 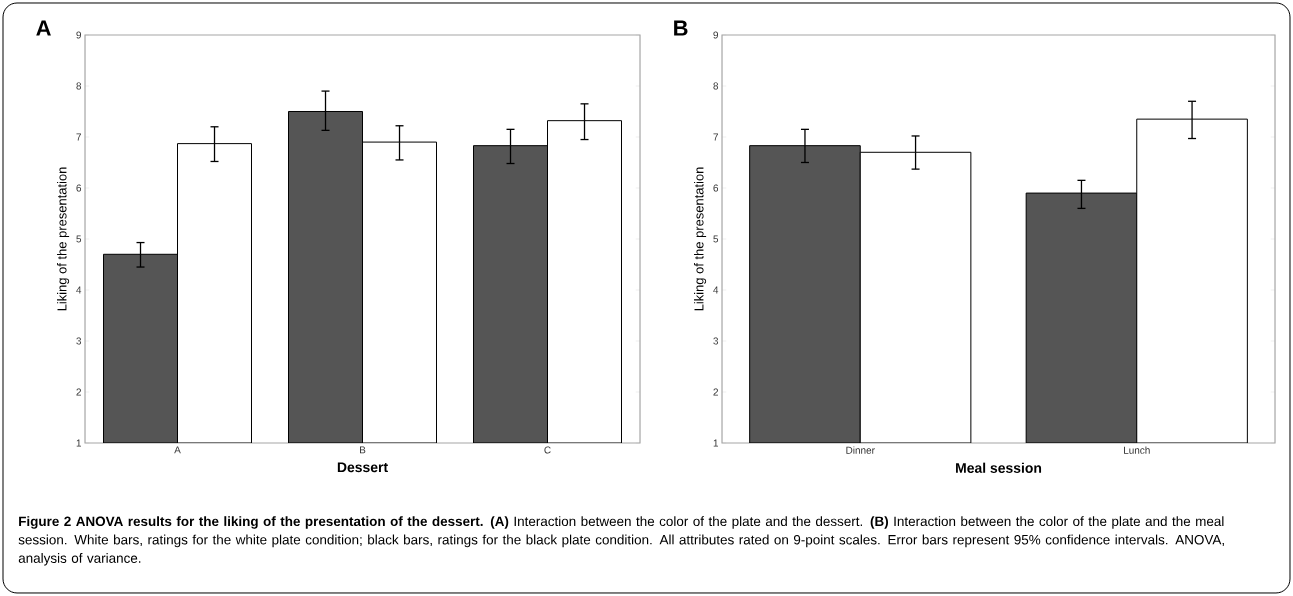 I want to click on x-tick-label: A, so click(x=177, y=450).